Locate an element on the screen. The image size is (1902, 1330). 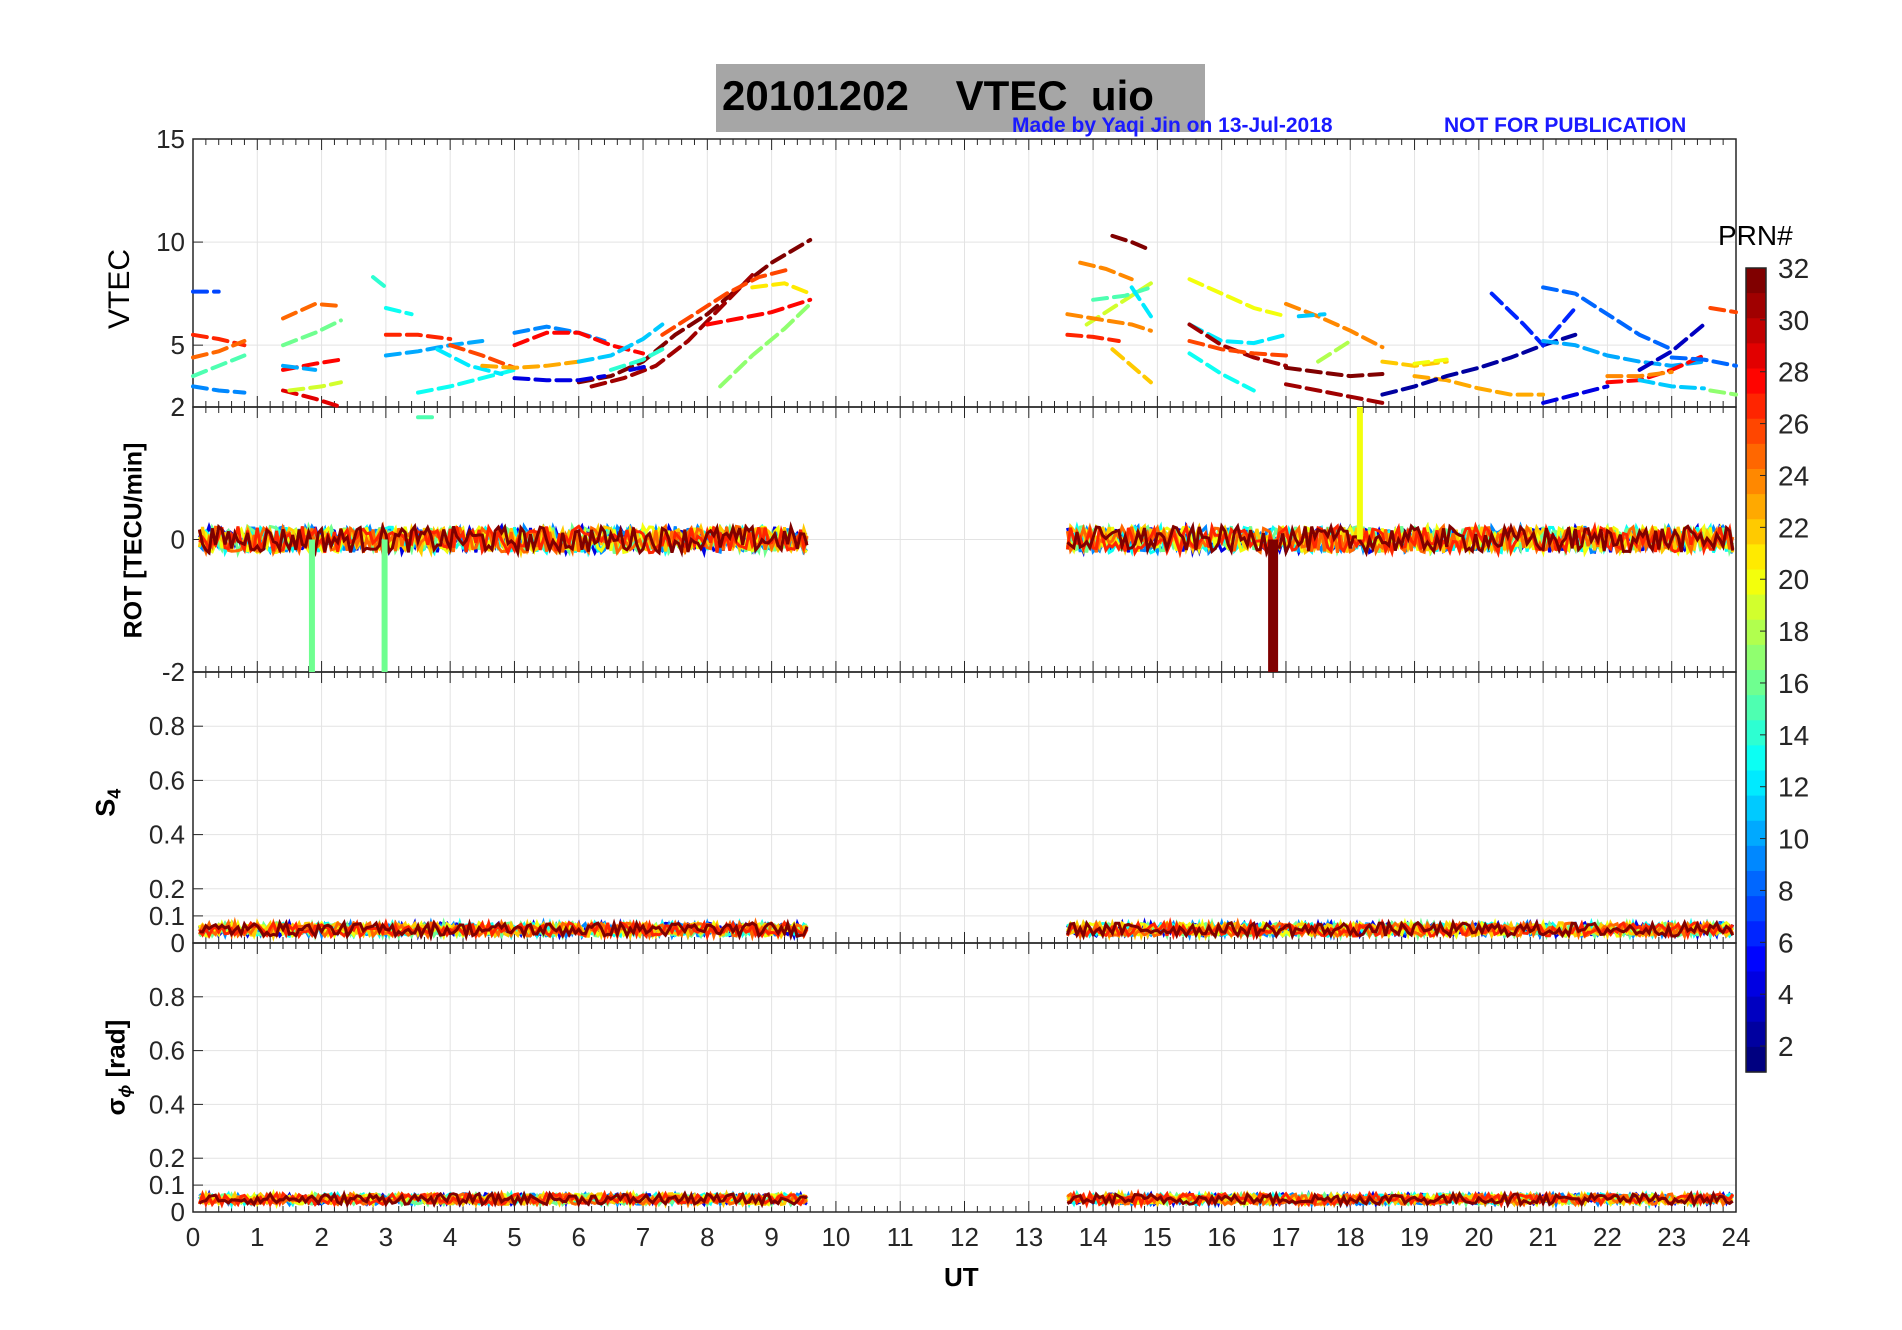
colorbar-frame is located at coordinates (1756, 670).